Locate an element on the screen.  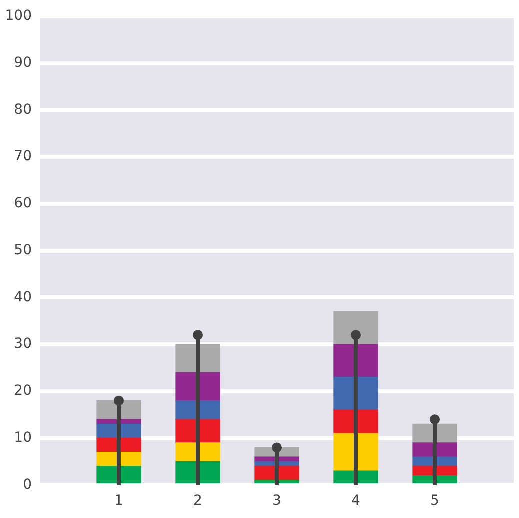
x-tick-label: 5 is located at coordinates (435, 501).